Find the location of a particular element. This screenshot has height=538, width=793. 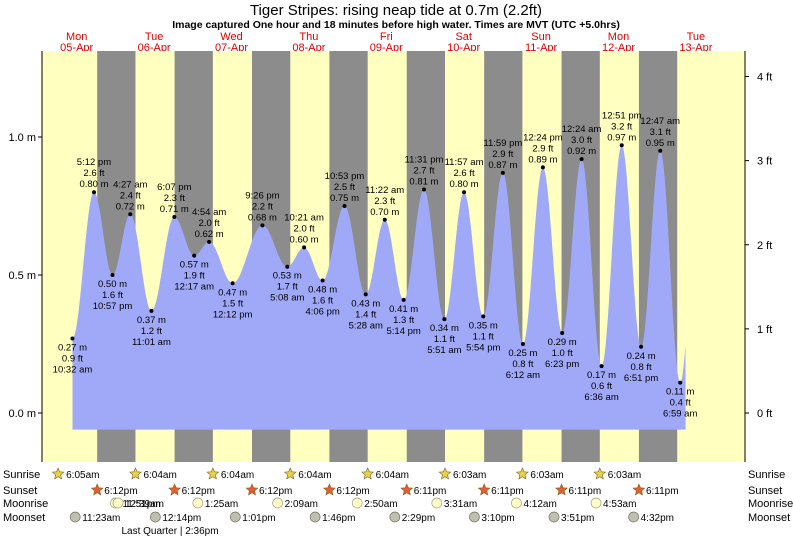

low-tide-ft: 0.8 ft is located at coordinates (522, 364).